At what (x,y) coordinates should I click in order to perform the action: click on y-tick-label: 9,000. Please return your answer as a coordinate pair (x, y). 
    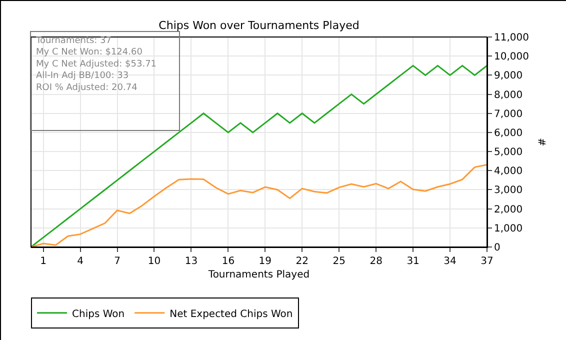
    Looking at the image, I should click on (508, 76).